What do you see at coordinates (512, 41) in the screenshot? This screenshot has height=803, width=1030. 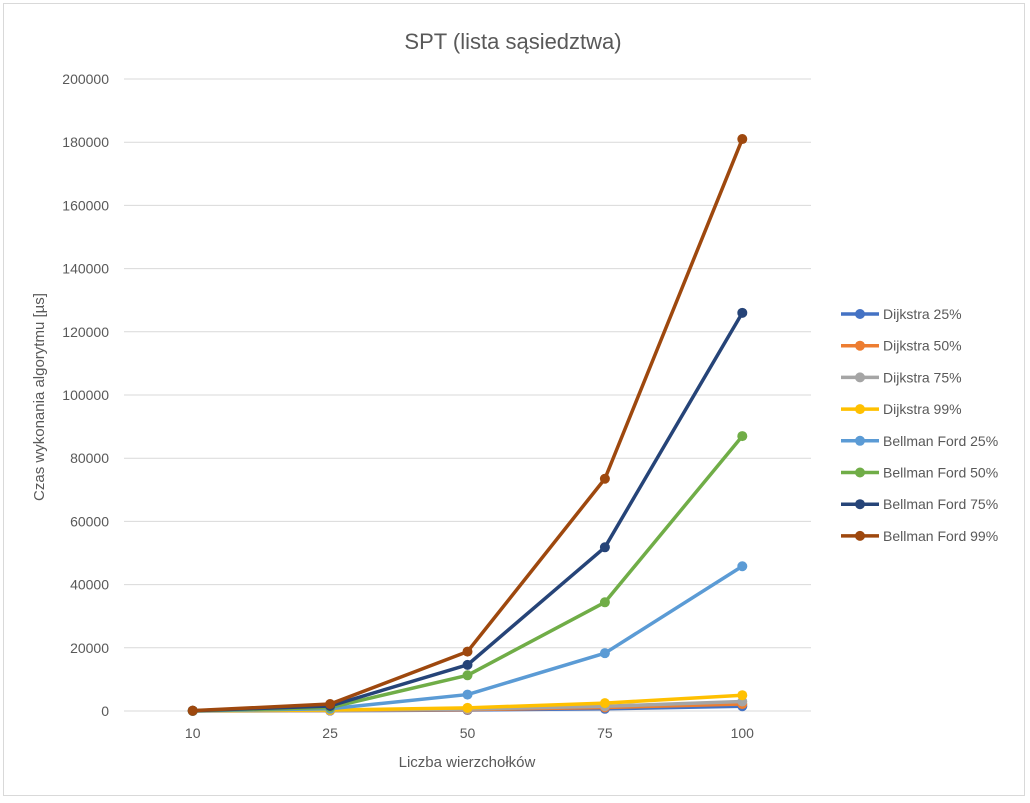 I see `chart-title: SPT (lista sąsiedztwa)` at bounding box center [512, 41].